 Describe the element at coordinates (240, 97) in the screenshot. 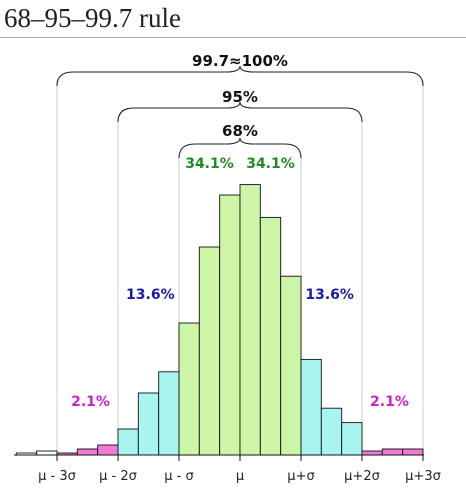

I see `bracket-label-2sigma: 95%` at that location.